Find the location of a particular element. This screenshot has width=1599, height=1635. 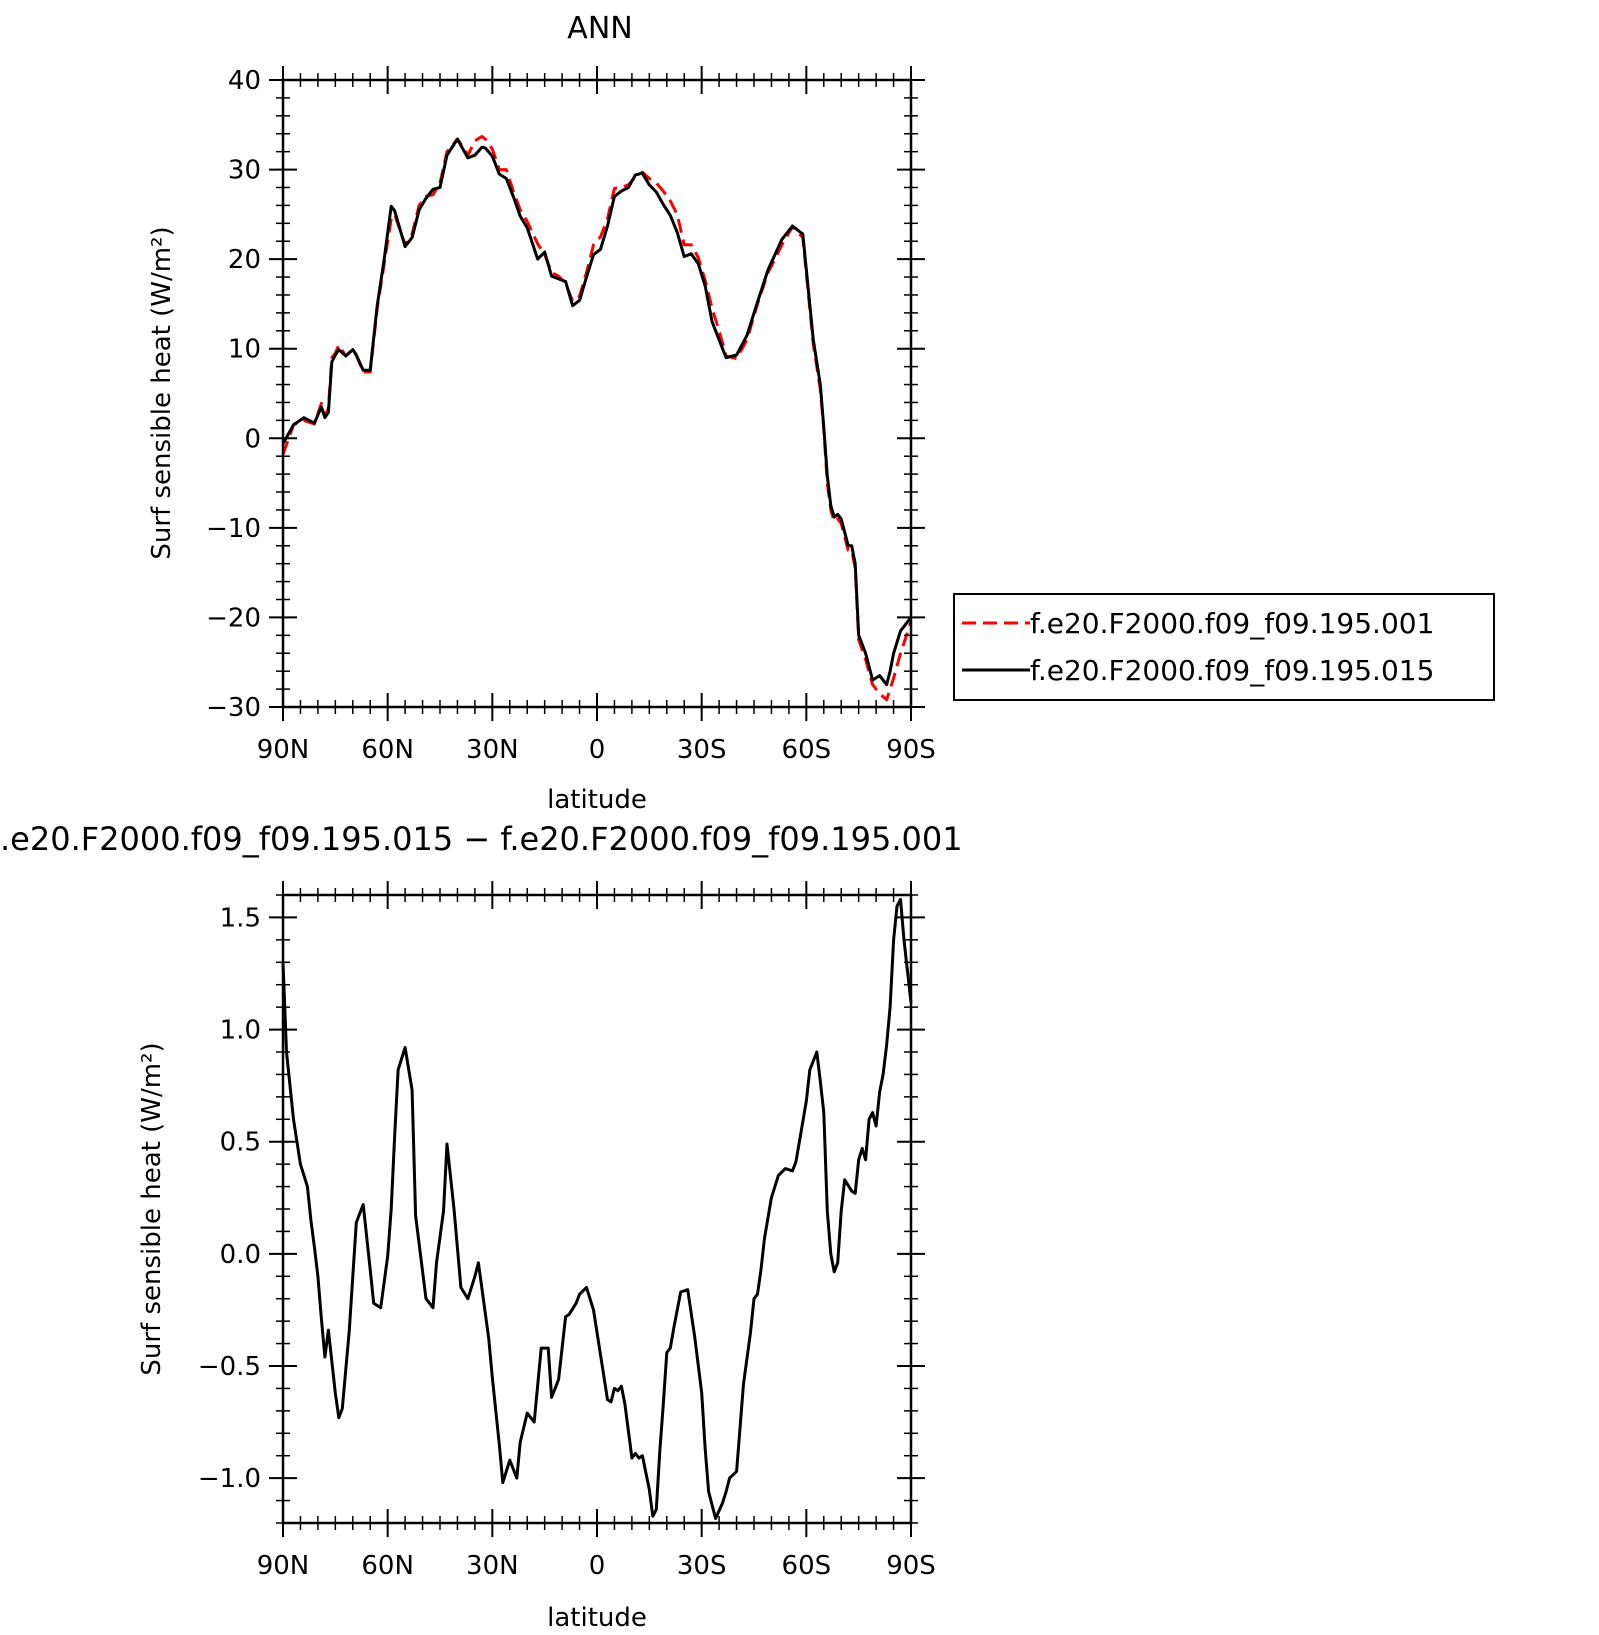

bottom-chart-y-tick-label: 1.0 is located at coordinates (240, 1031).